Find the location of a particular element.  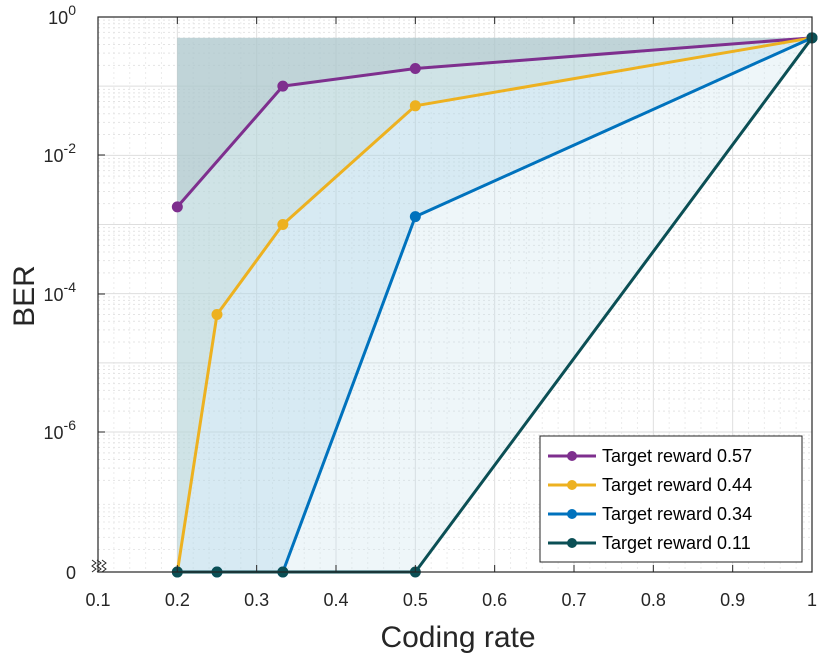

y-axis-label: BER is located at coordinates (24, 296).